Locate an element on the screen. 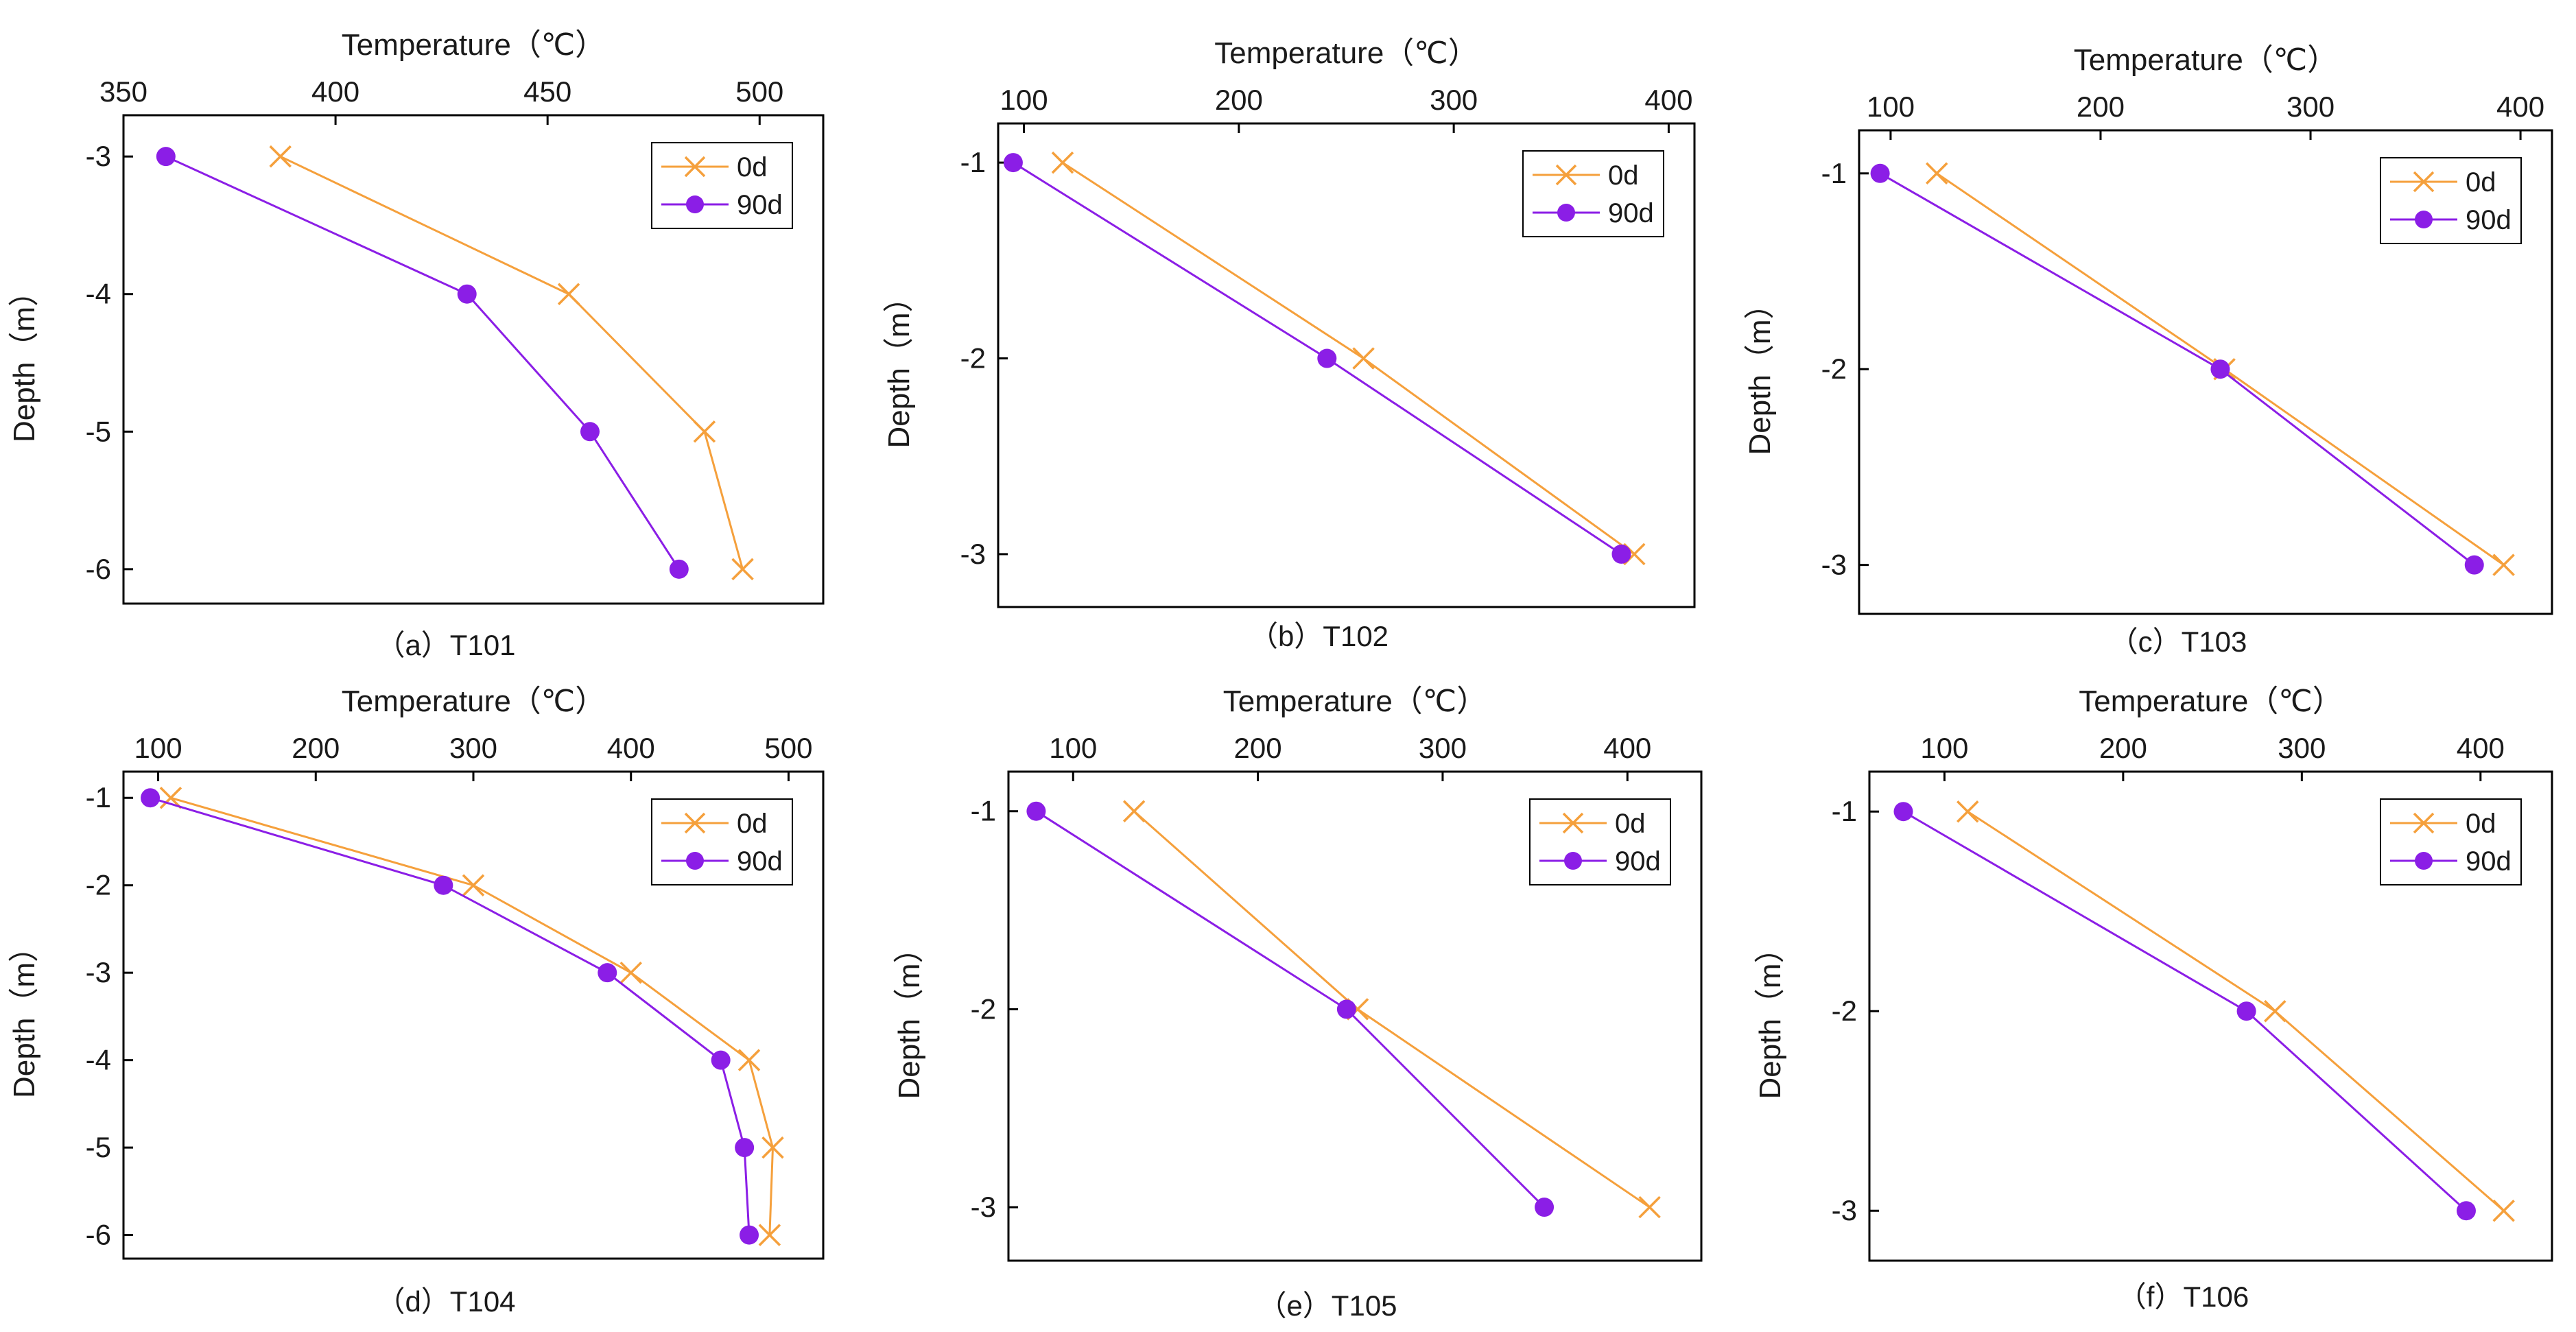  series-line-0d is located at coordinates (472, 1015).